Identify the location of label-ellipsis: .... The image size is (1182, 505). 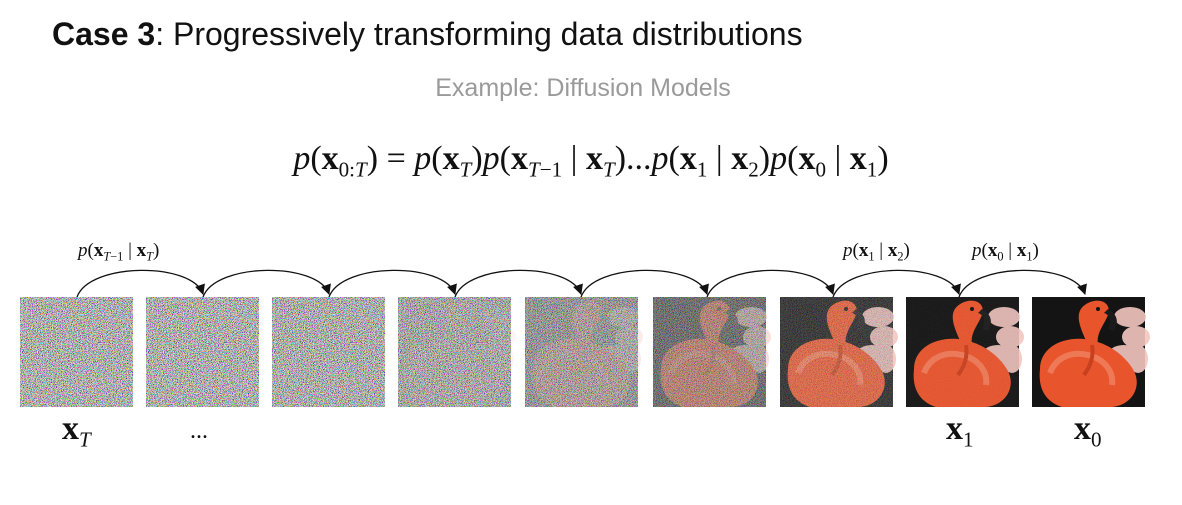
(199, 431).